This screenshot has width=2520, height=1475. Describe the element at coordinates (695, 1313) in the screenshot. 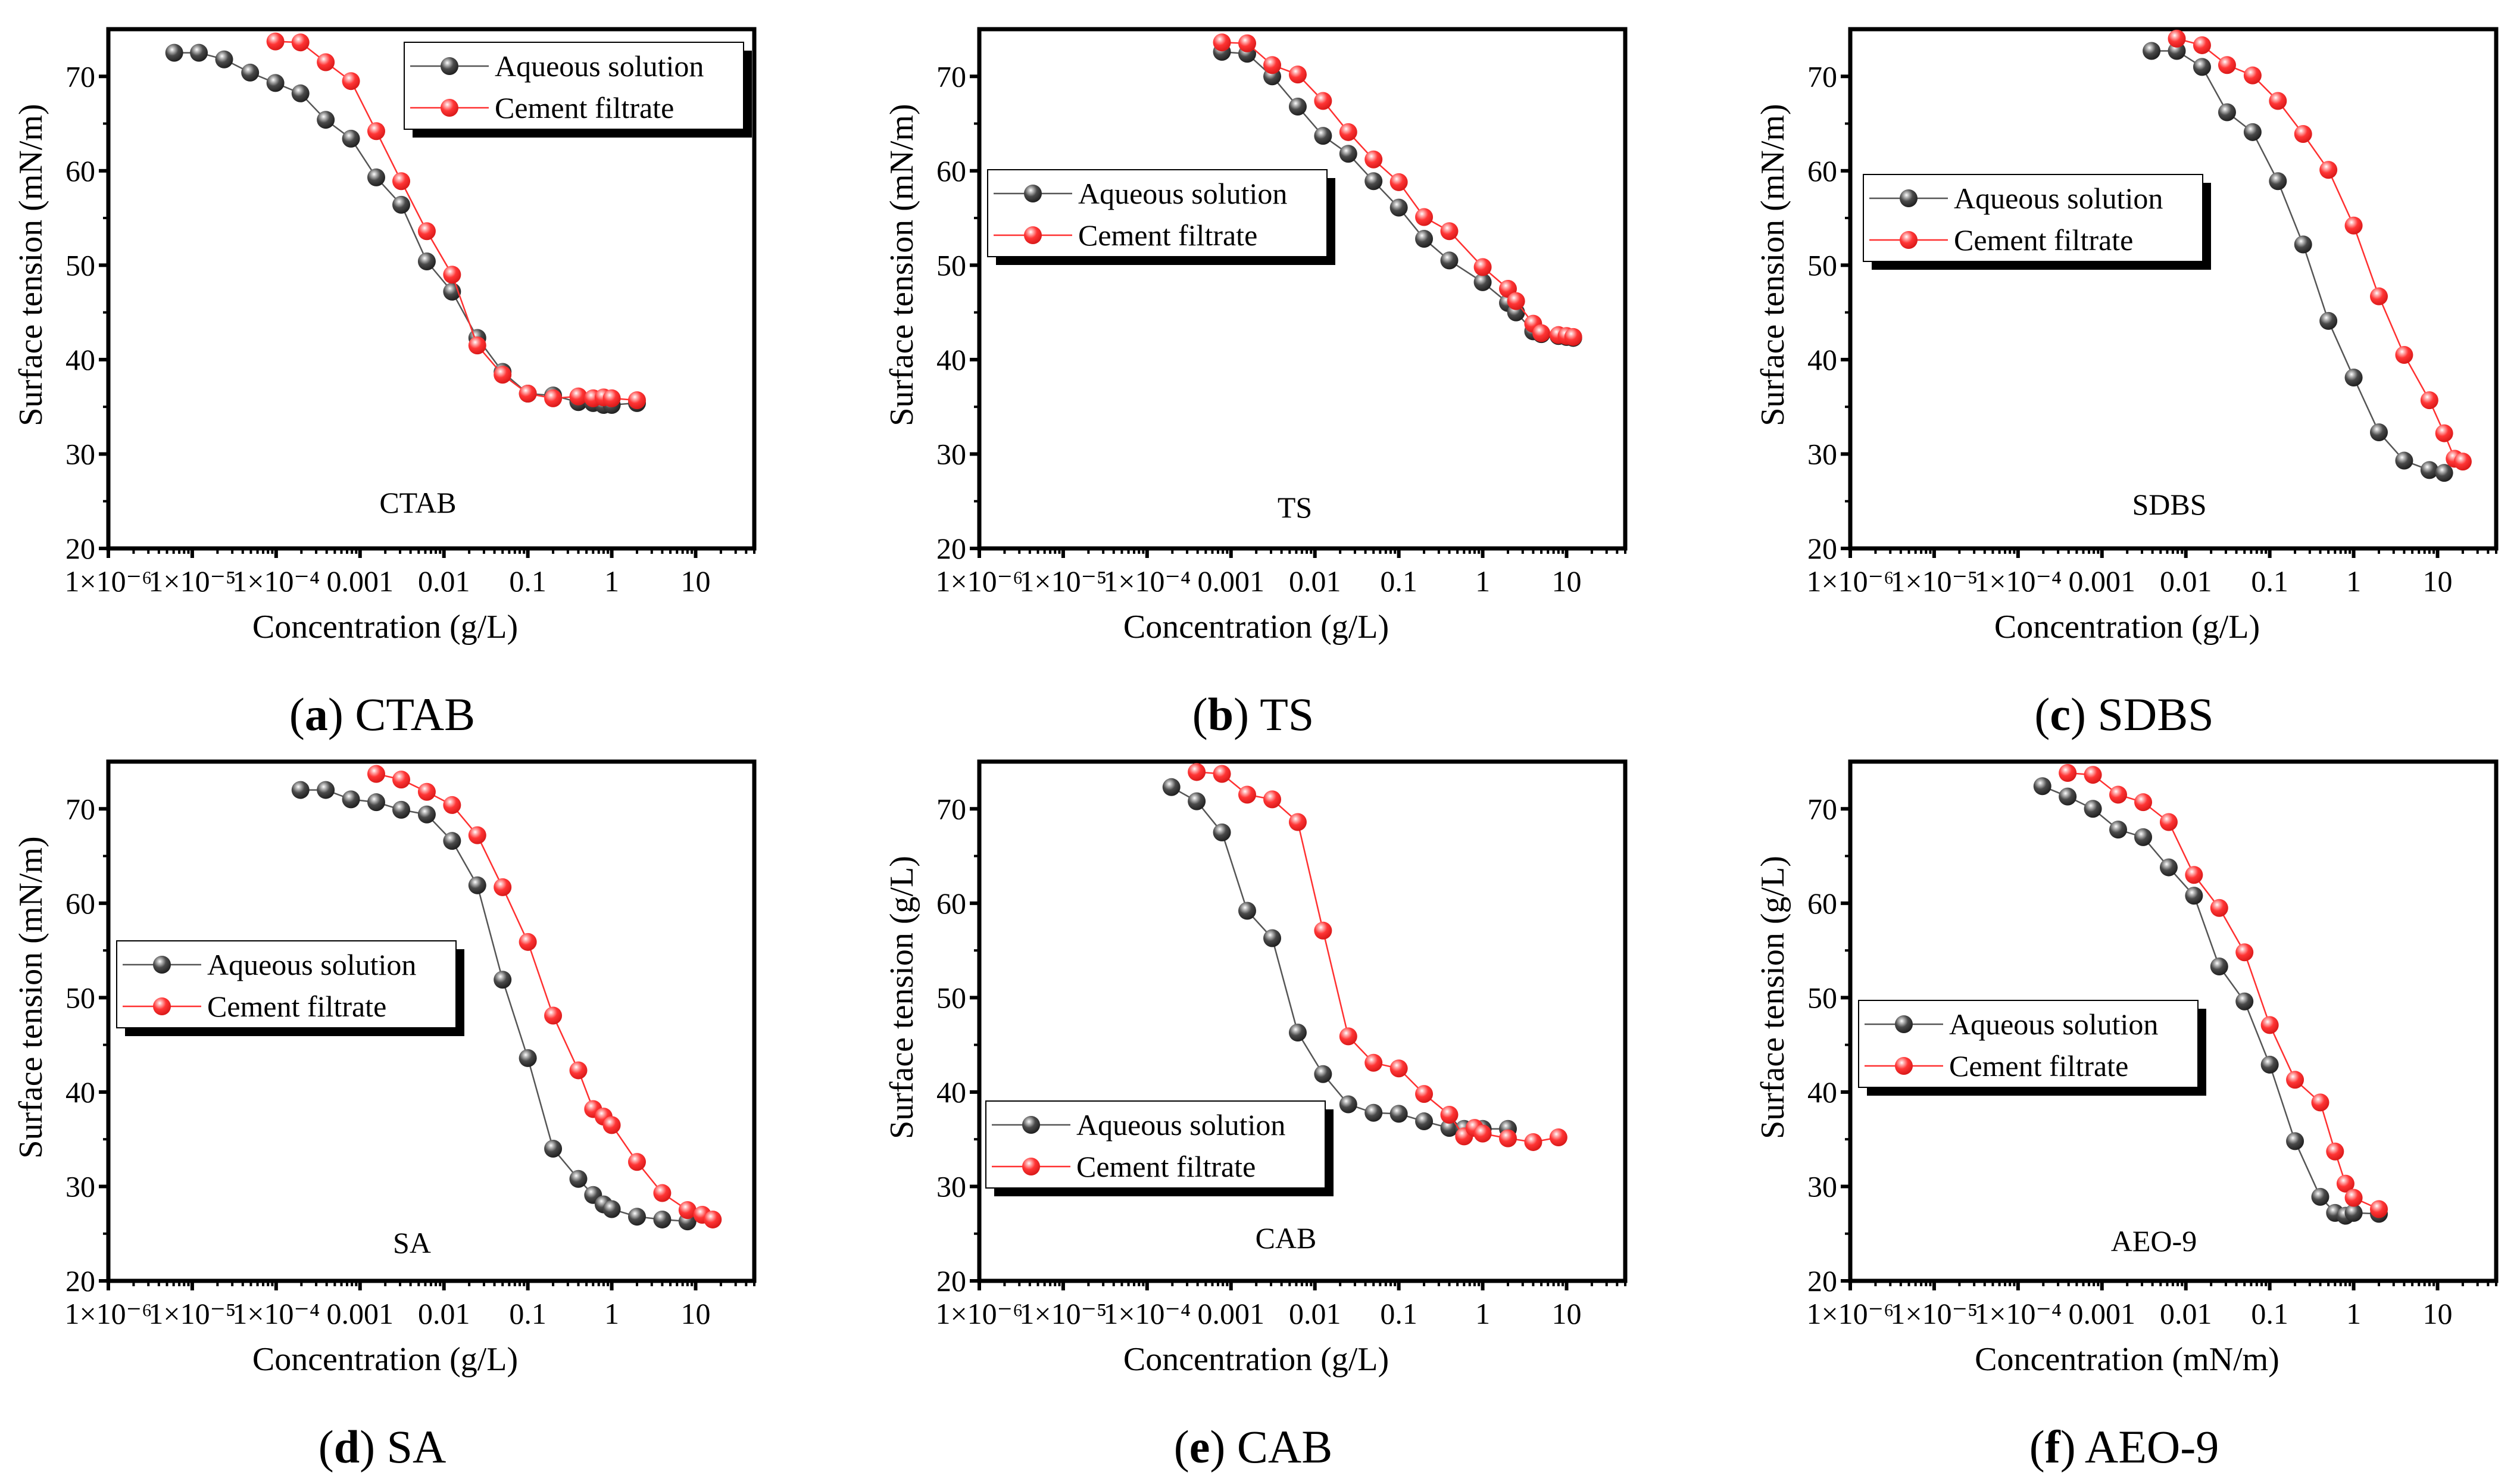

I see `x-tick-label: 10` at that location.